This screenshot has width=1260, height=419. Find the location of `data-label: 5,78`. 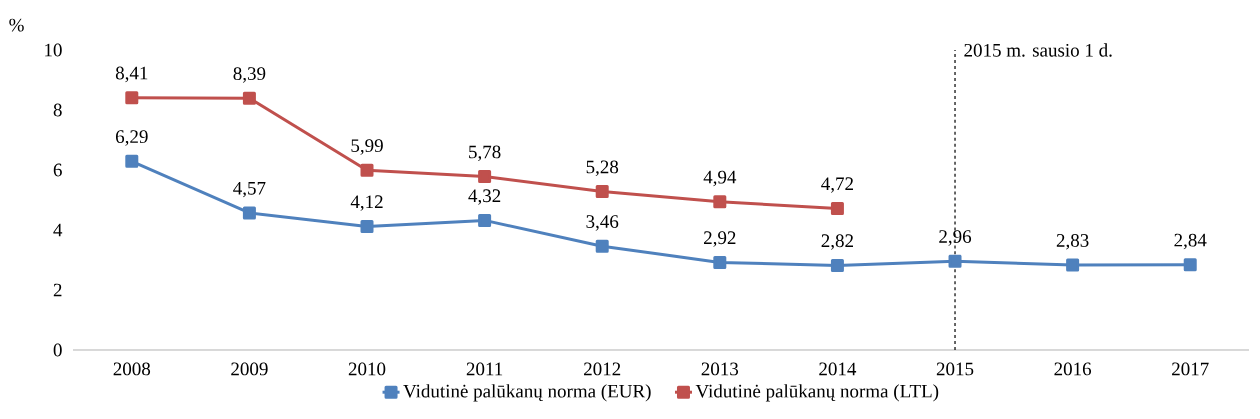

data-label: 5,78 is located at coordinates (485, 153).